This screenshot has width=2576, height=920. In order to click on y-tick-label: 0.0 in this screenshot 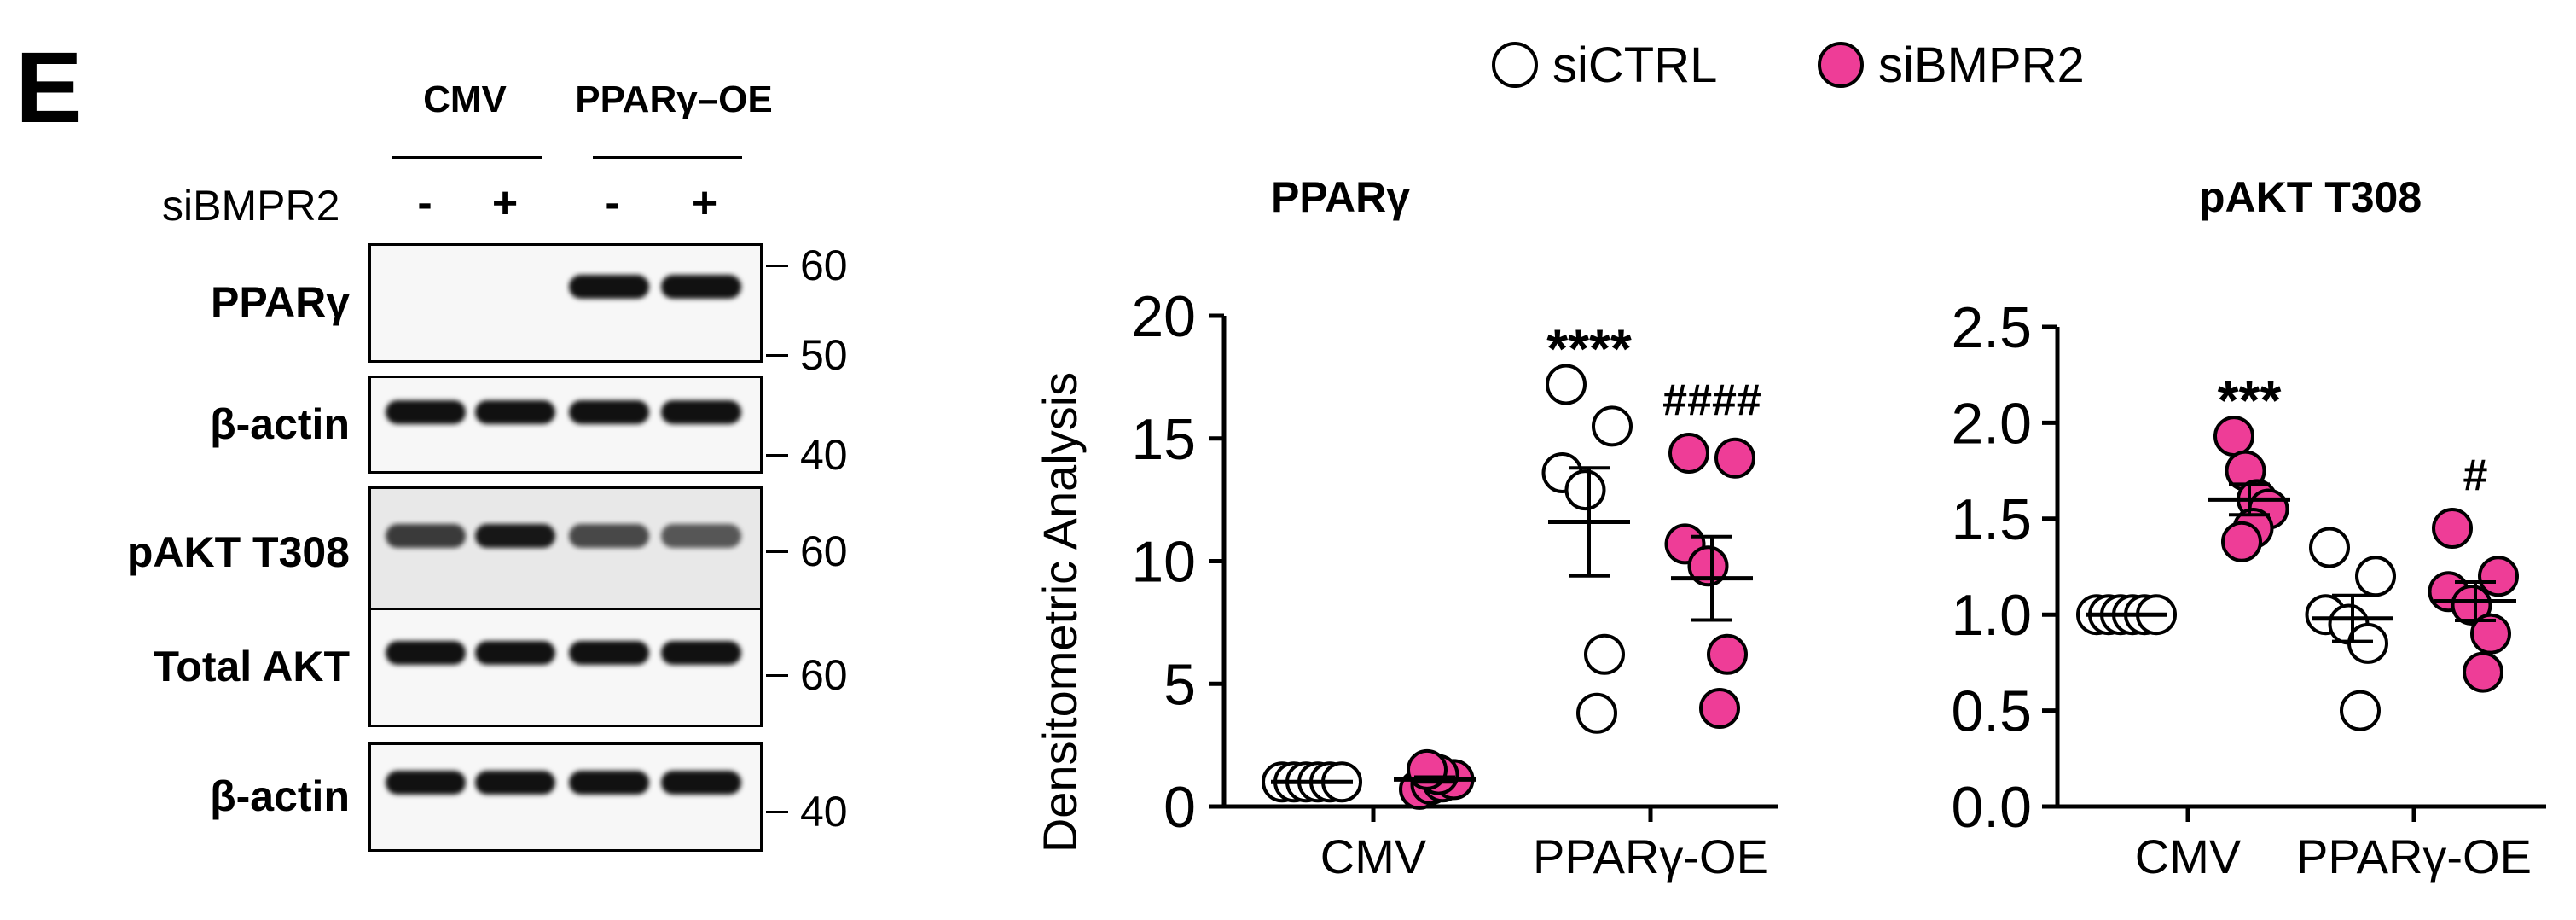, I will do `click(1991, 807)`.